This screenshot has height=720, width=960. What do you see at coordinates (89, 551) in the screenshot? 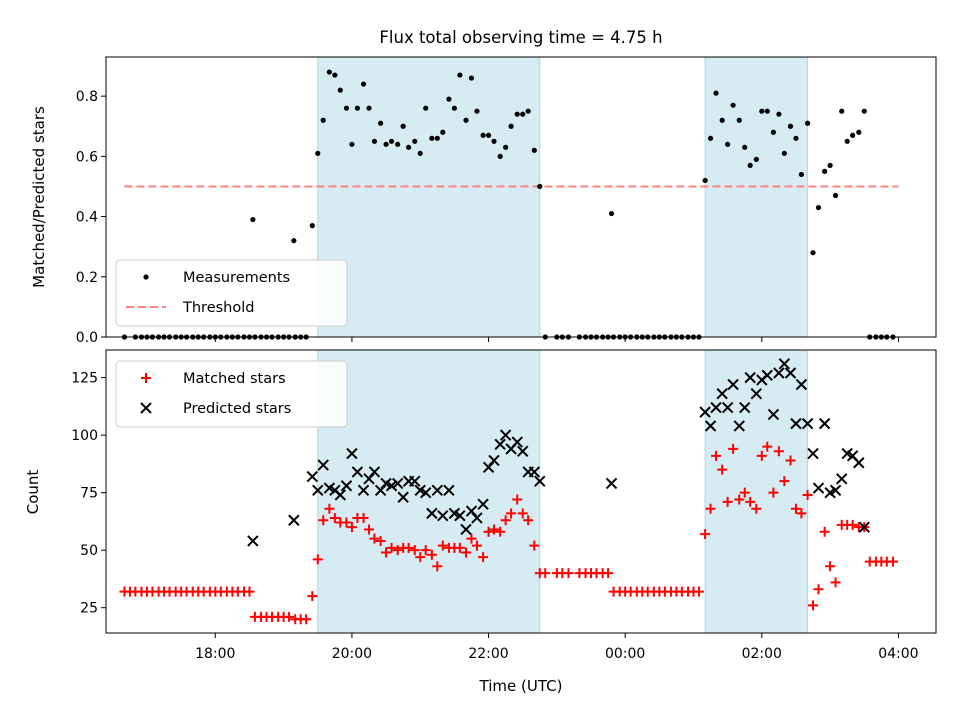
I see `y-tick-label: 50` at bounding box center [89, 551].